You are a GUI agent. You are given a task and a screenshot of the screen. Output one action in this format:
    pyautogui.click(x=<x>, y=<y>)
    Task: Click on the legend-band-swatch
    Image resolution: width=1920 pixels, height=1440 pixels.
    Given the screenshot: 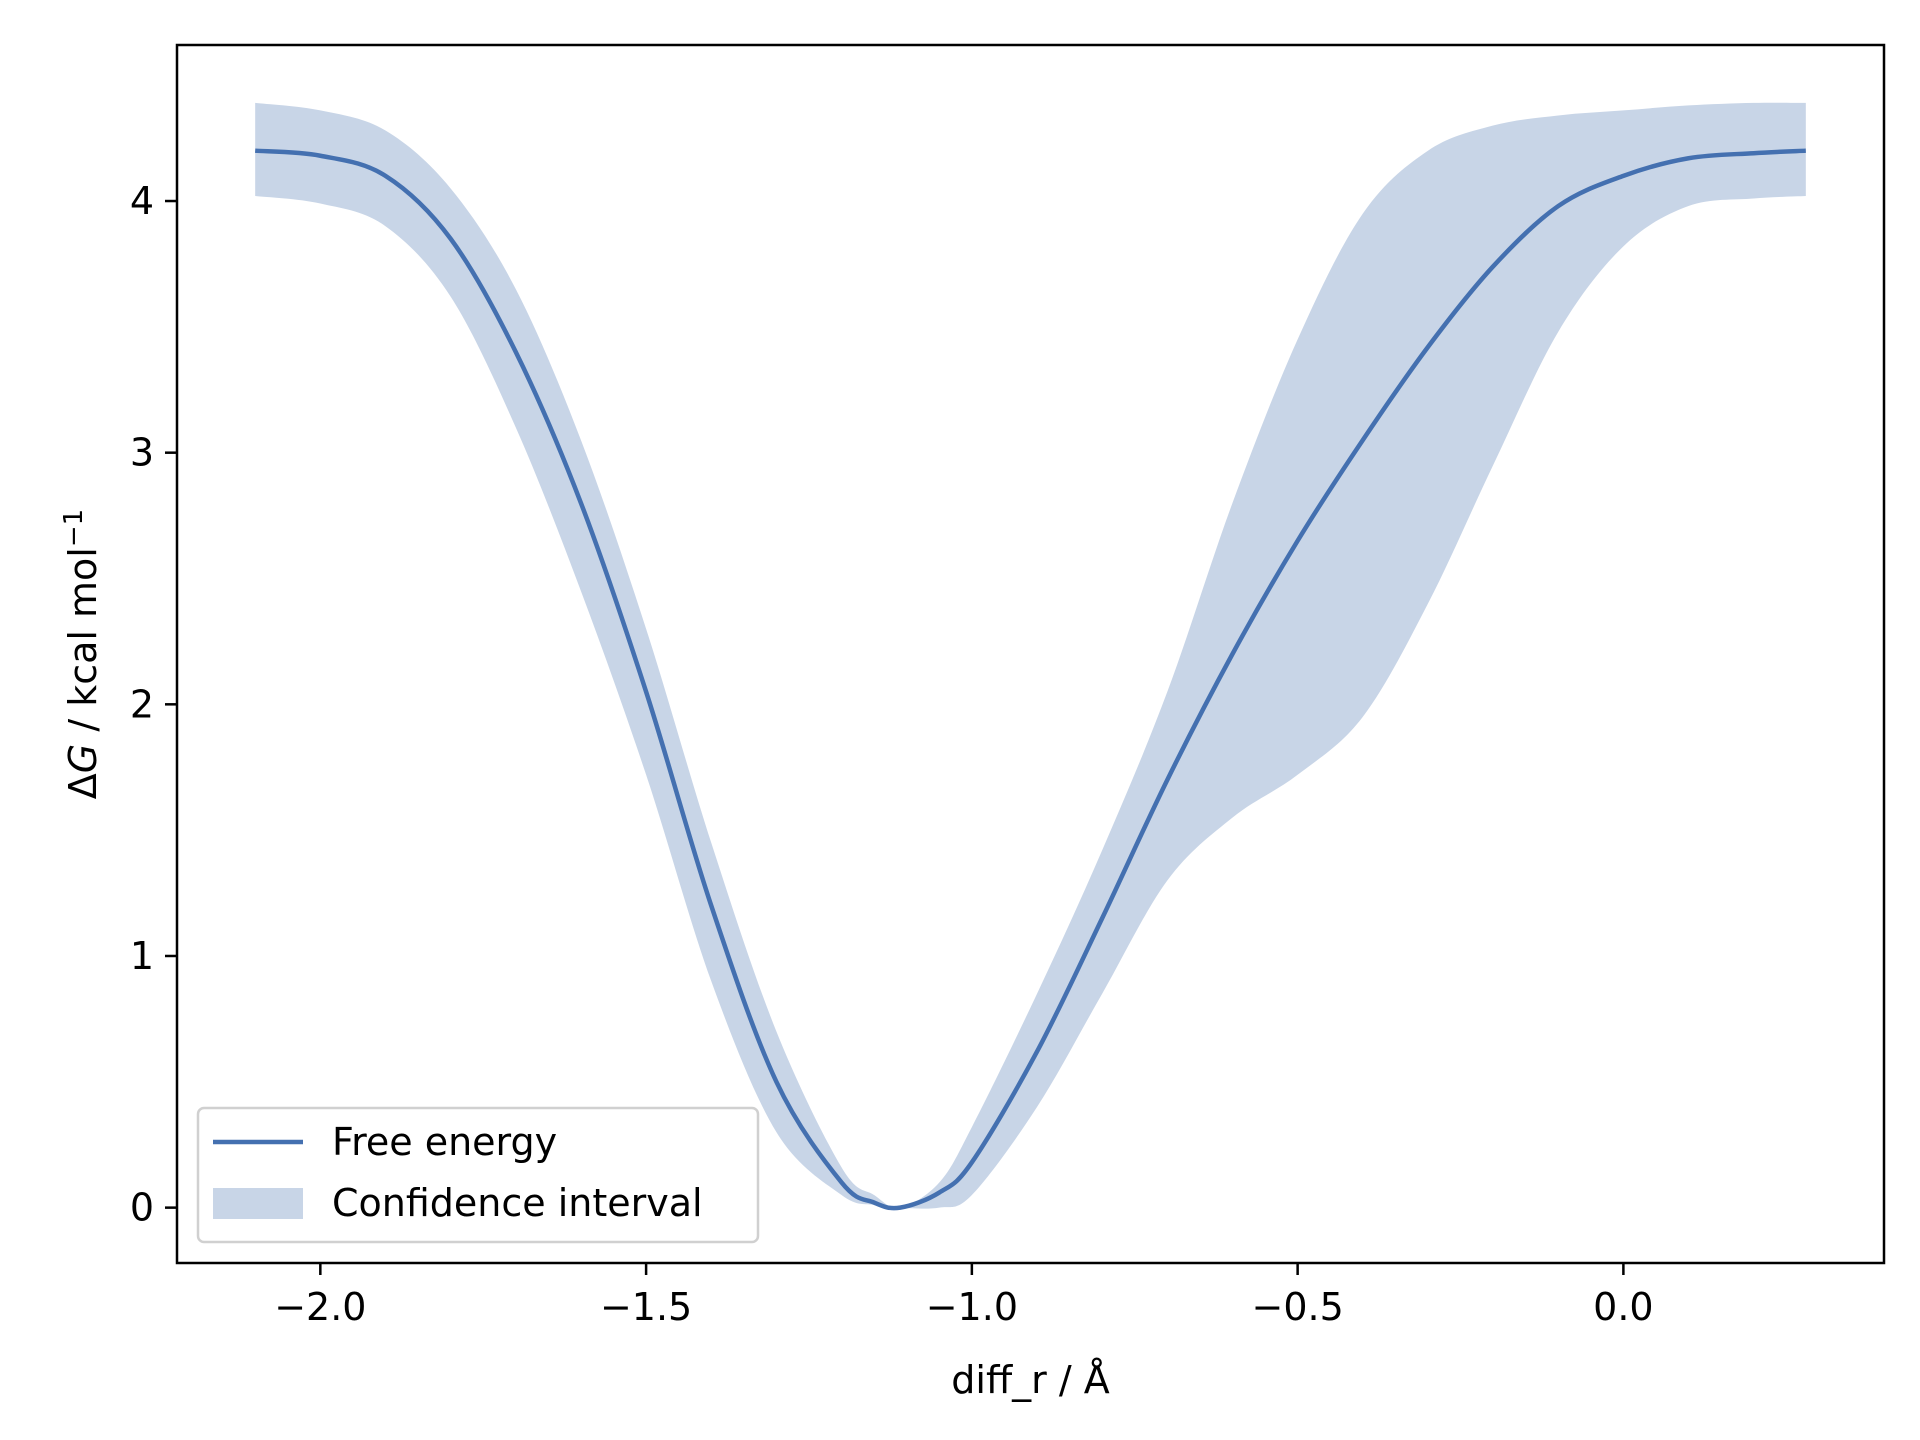 What is the action you would take?
    pyautogui.click(x=258, y=1203)
    